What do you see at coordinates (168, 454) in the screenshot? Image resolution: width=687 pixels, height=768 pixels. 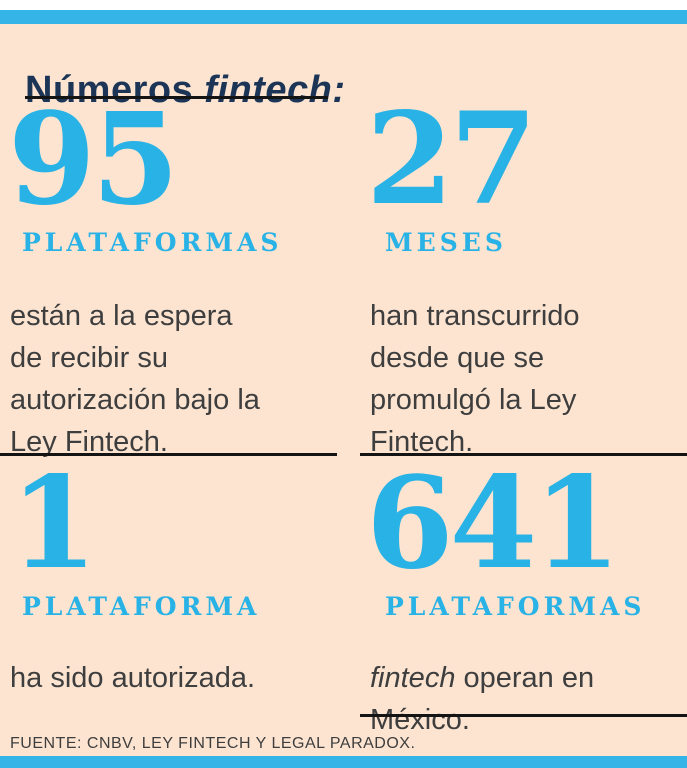 I see `row-separator-left` at bounding box center [168, 454].